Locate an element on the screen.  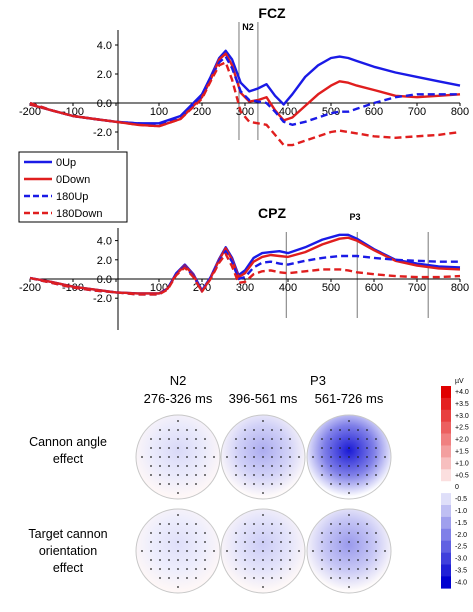
series-line-0up is located at coordinates (245, 87).